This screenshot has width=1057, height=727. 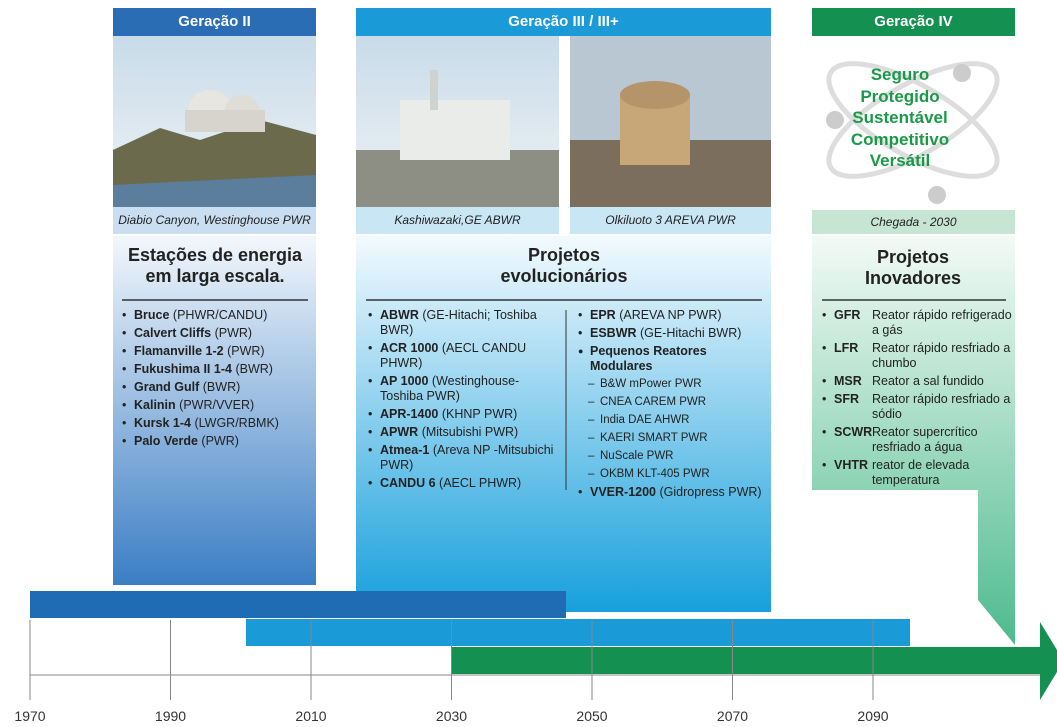 I want to click on list-item: AP 1000 (Westinghouse-Toshiba PWR), so click(x=463, y=389).